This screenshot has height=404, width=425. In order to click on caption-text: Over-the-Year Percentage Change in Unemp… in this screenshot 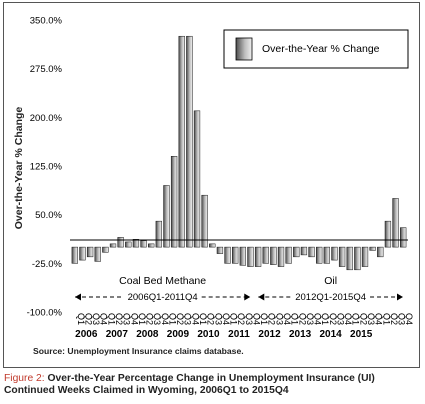, I will do `click(189, 384)`.